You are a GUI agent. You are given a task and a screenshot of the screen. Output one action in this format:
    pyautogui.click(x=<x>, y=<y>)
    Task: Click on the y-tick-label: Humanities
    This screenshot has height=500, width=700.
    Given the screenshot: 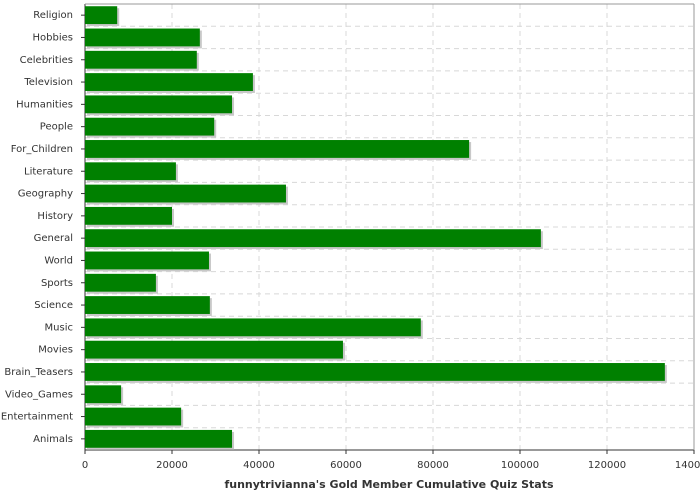 What is the action you would take?
    pyautogui.click(x=44, y=104)
    